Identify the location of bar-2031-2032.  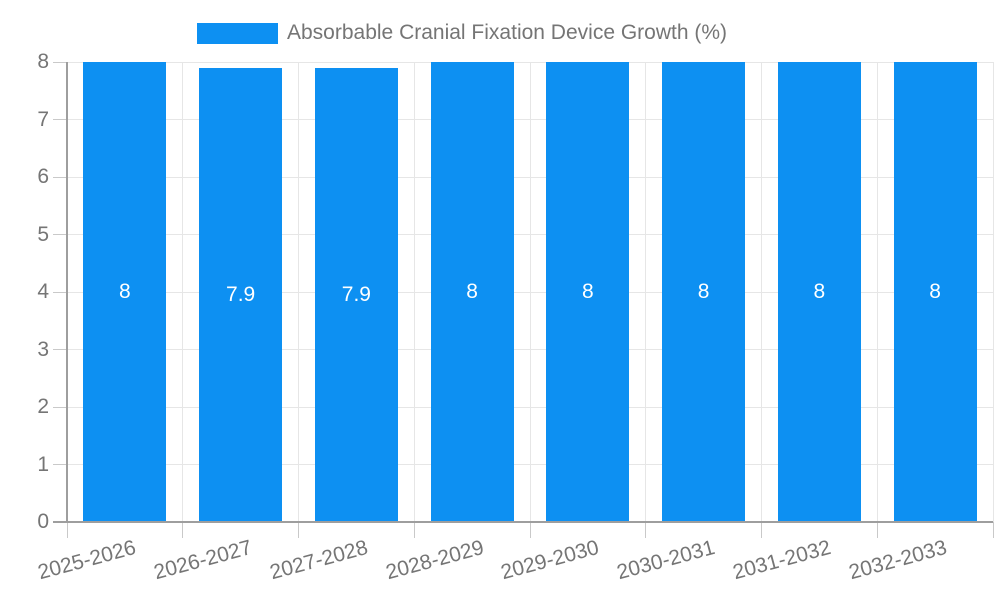
(819, 292).